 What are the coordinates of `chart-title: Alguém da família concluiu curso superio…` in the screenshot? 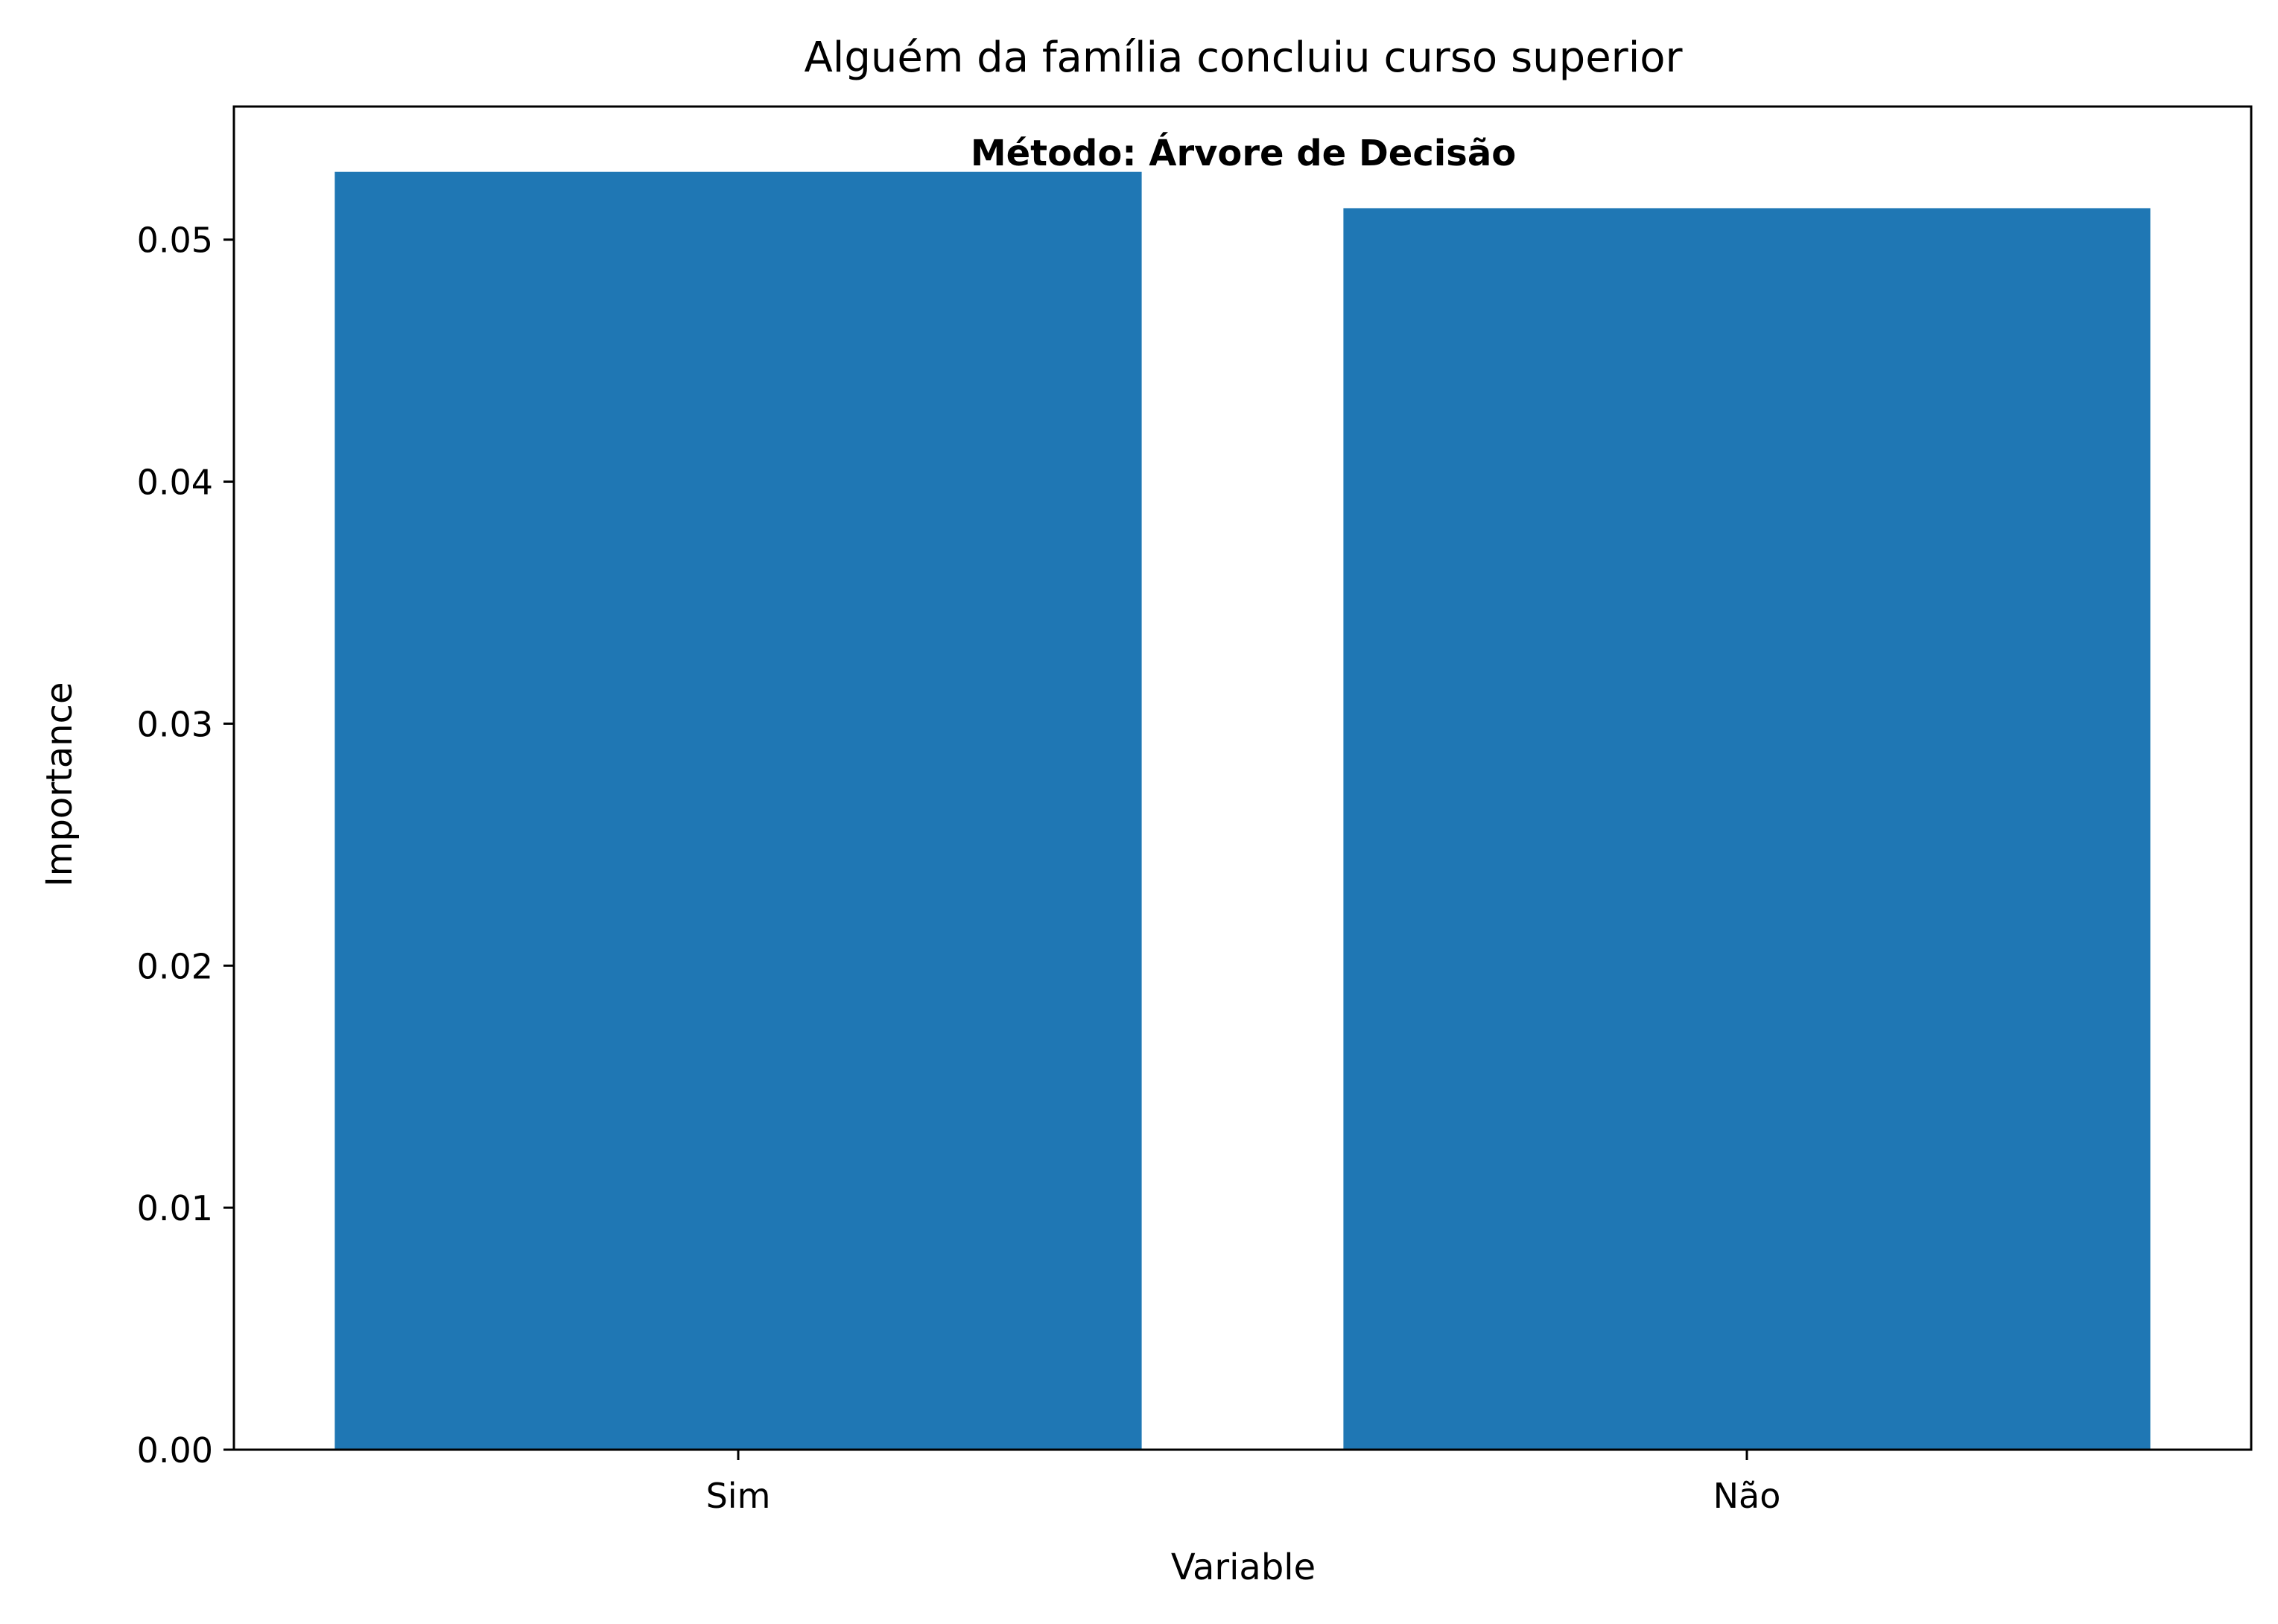 It's located at (1243, 58).